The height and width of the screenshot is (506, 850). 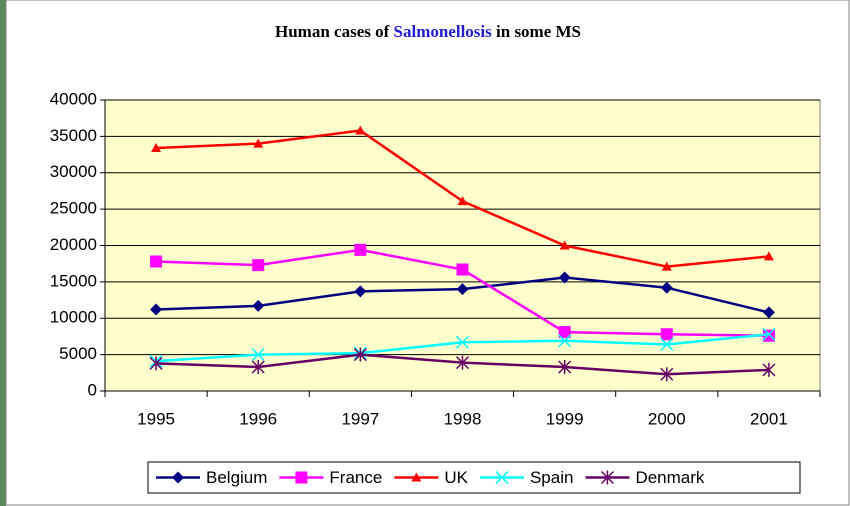 I want to click on legend-label: Belgium, so click(x=236, y=477).